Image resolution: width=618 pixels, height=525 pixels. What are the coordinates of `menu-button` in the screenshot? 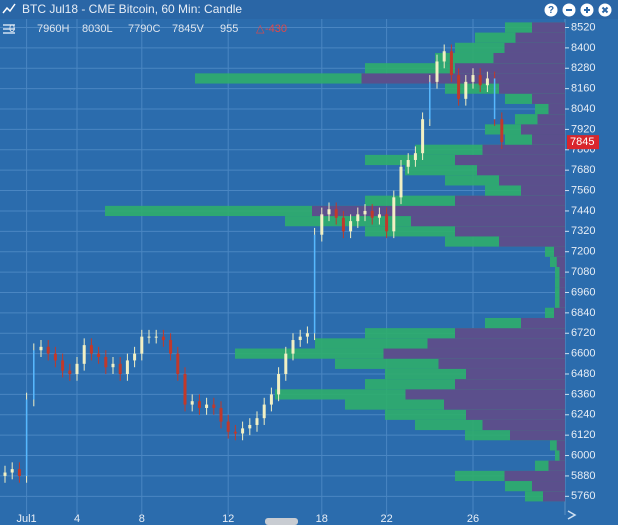 It's located at (9, 29).